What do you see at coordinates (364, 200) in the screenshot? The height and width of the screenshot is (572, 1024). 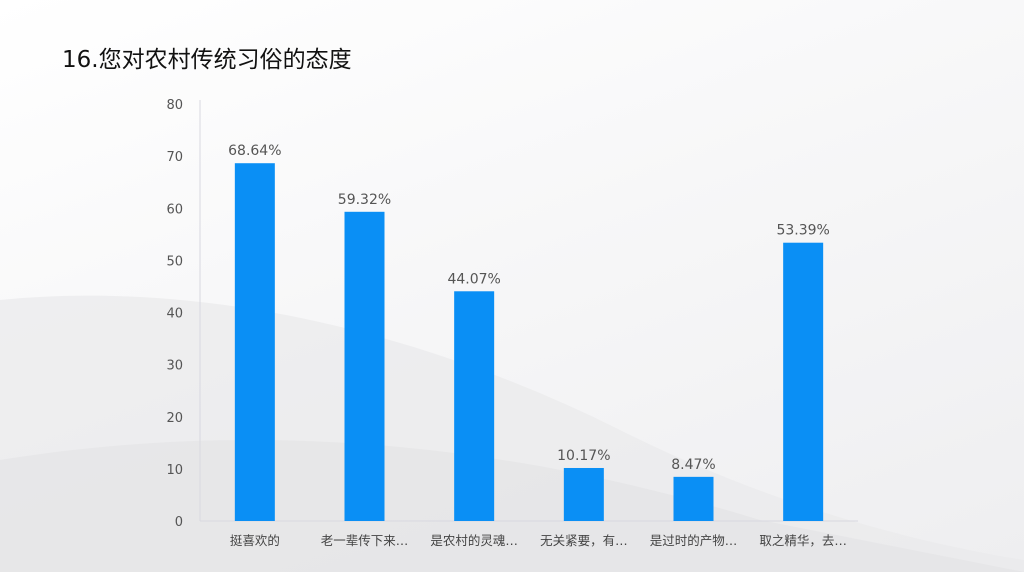 I see `data-label: 59.32%` at bounding box center [364, 200].